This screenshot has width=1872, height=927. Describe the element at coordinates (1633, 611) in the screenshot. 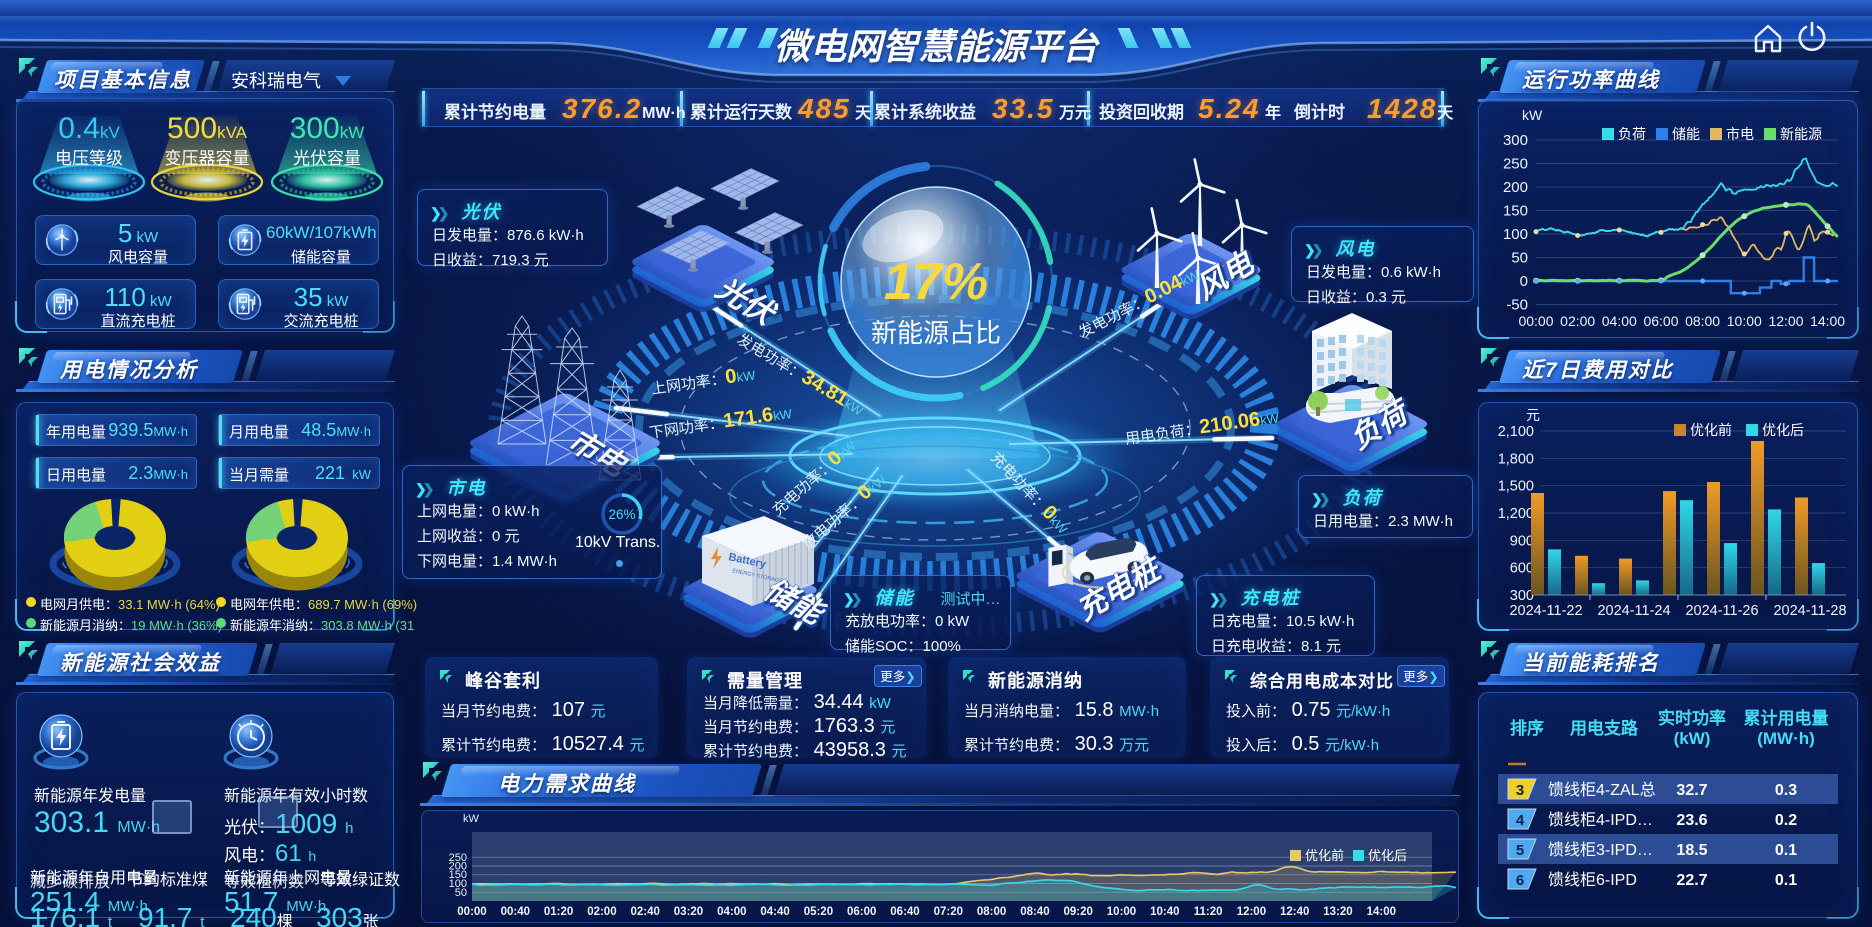

I see `svg-text: 2024-11-24` at that location.